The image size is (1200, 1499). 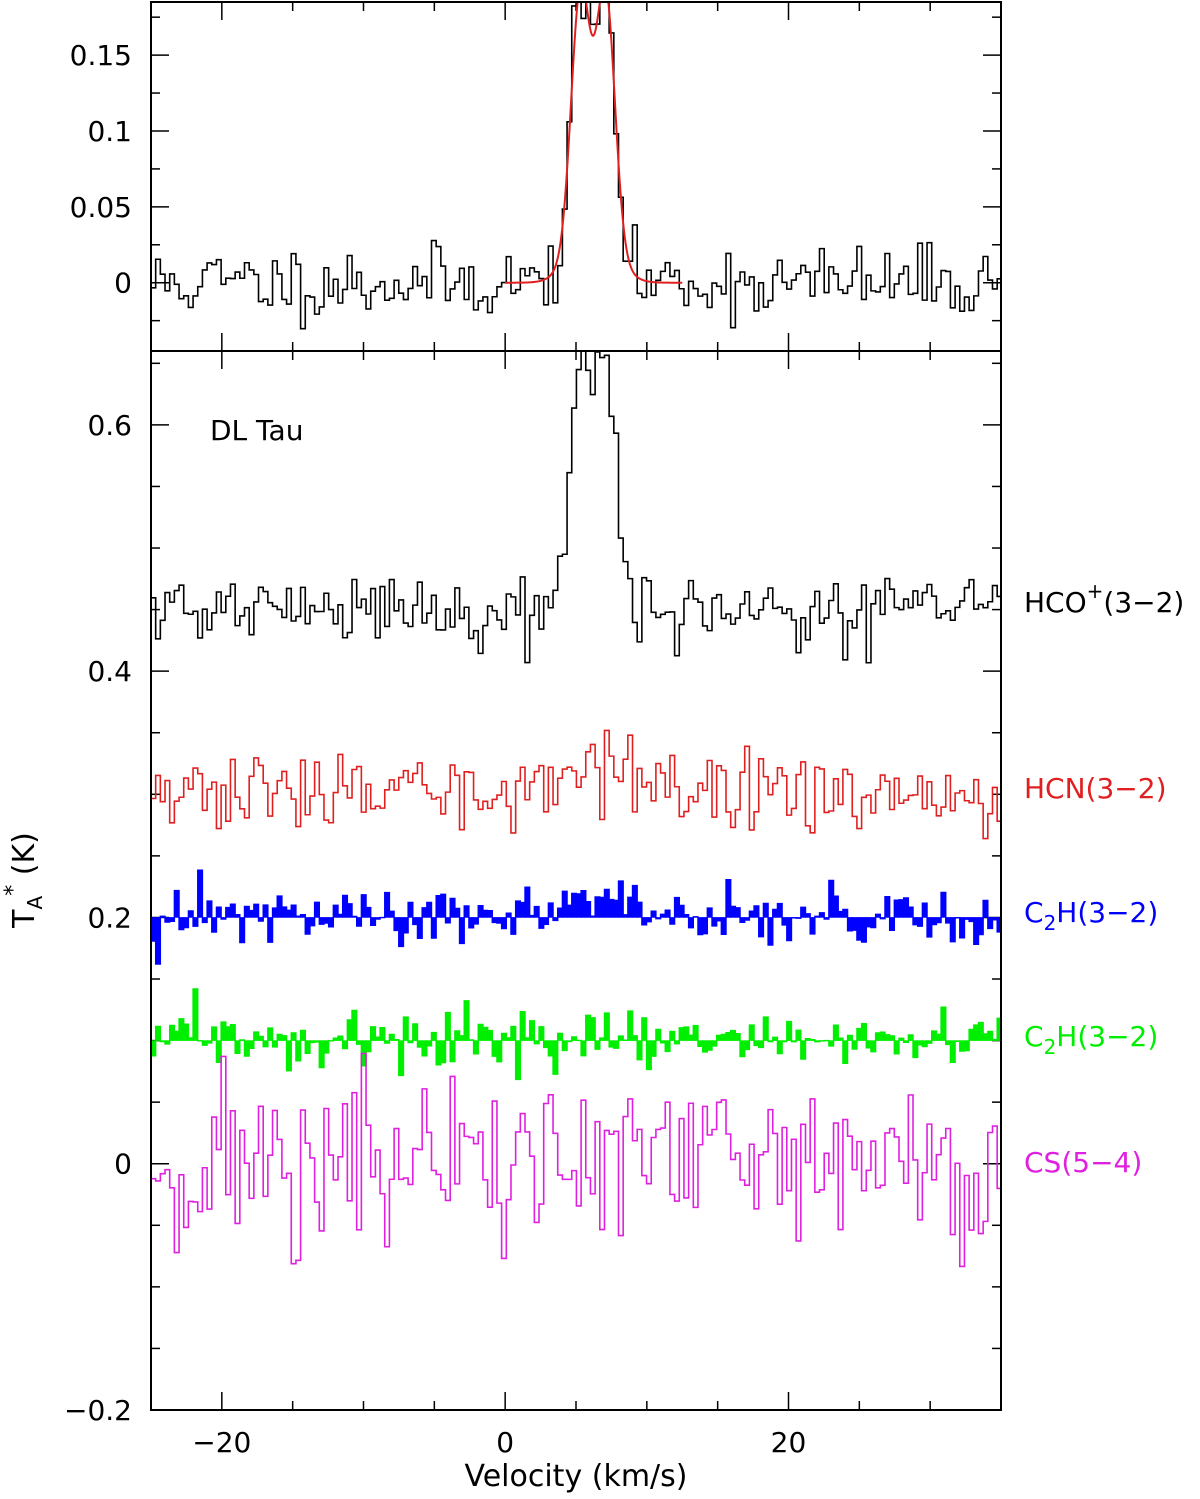 What do you see at coordinates (576, 1160) in the screenshot?
I see `series-bottom-4-histogram` at bounding box center [576, 1160].